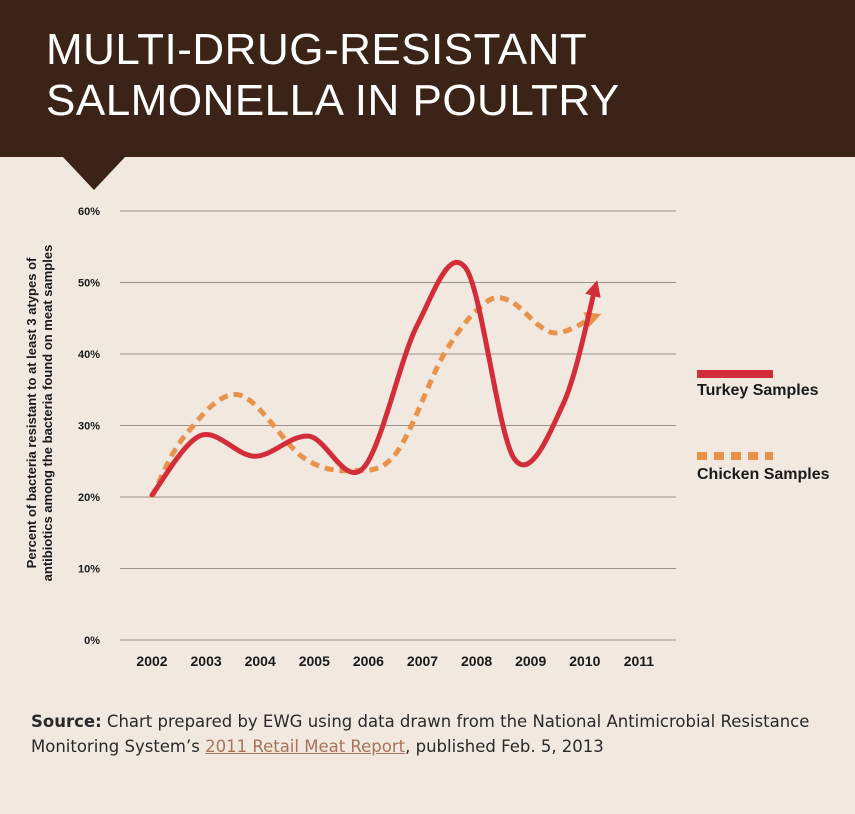 This screenshot has width=855, height=814. Describe the element at coordinates (368, 661) in the screenshot. I see `x-tick-label: 2006` at that location.